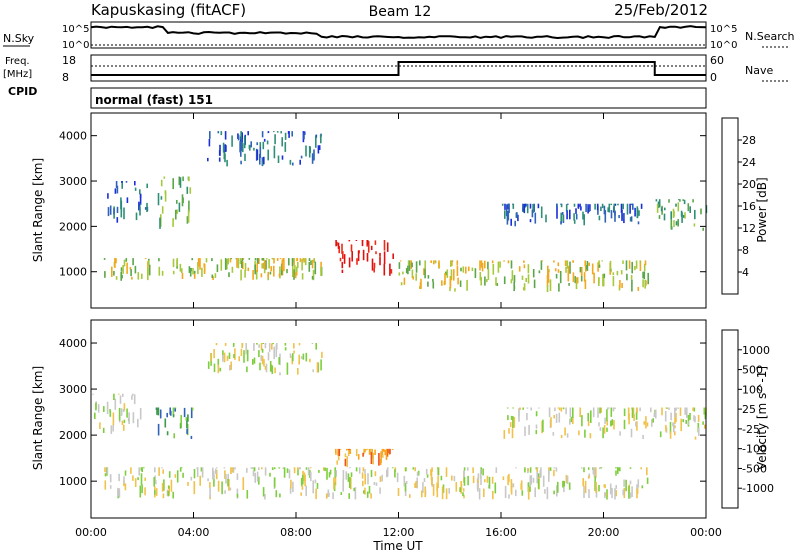 This screenshot has height=554, width=800. What do you see at coordinates (770, 36) in the screenshot?
I see `nsky-right-label: N.Search` at bounding box center [770, 36].